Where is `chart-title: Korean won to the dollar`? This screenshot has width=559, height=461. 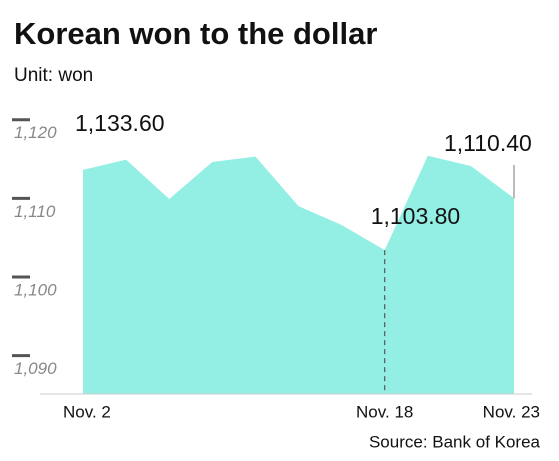 chart-title: Korean won to the dollar is located at coordinates (195, 33).